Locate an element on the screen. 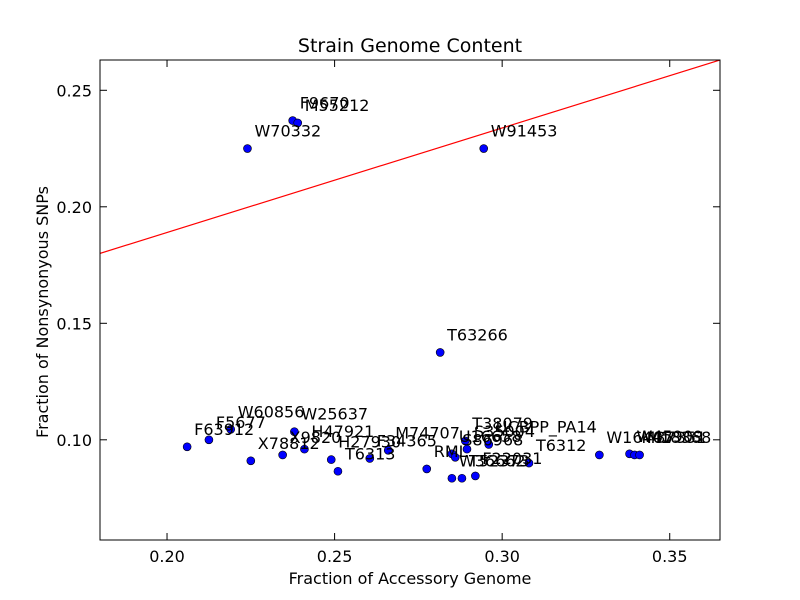 The width and height of the screenshot is (800, 600). x-axis-label: Fraction of Accessory Genome is located at coordinates (410, 578).